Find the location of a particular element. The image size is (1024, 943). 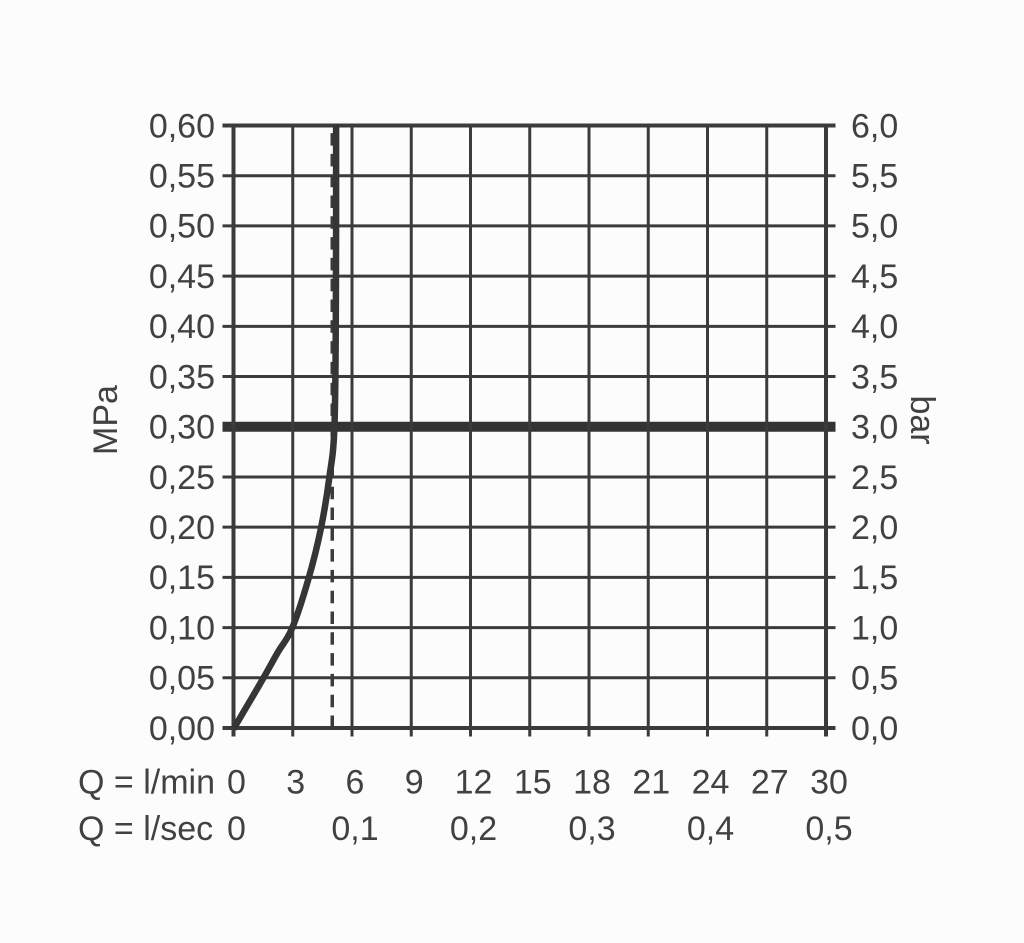

svg-text: 4,0 is located at coordinates (874, 327).